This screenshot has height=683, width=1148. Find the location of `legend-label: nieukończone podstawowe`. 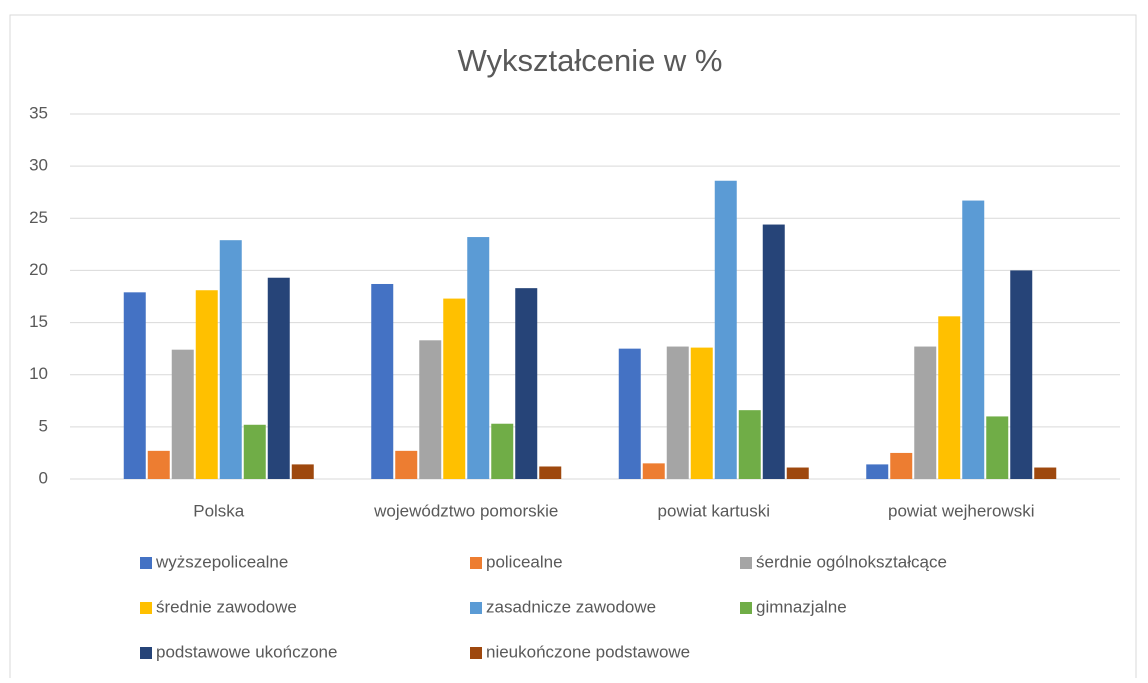

legend-label: nieukończone podstawowe is located at coordinates (588, 651).